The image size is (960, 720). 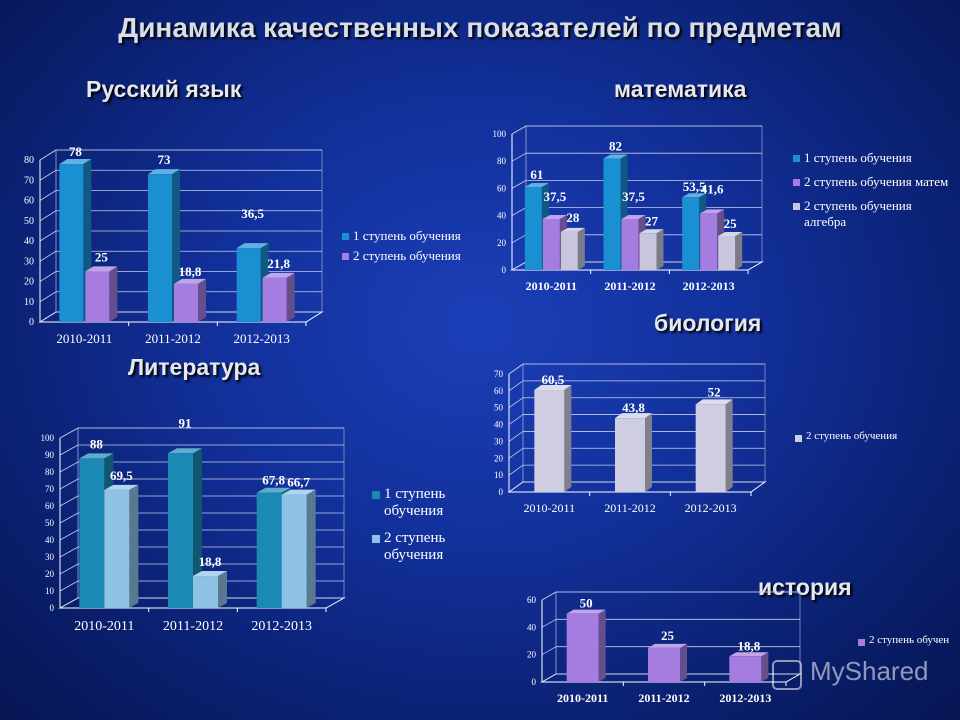 What do you see at coordinates (667, 662) in the screenshot?
I see `bar-history-s1-c2` at bounding box center [667, 662].